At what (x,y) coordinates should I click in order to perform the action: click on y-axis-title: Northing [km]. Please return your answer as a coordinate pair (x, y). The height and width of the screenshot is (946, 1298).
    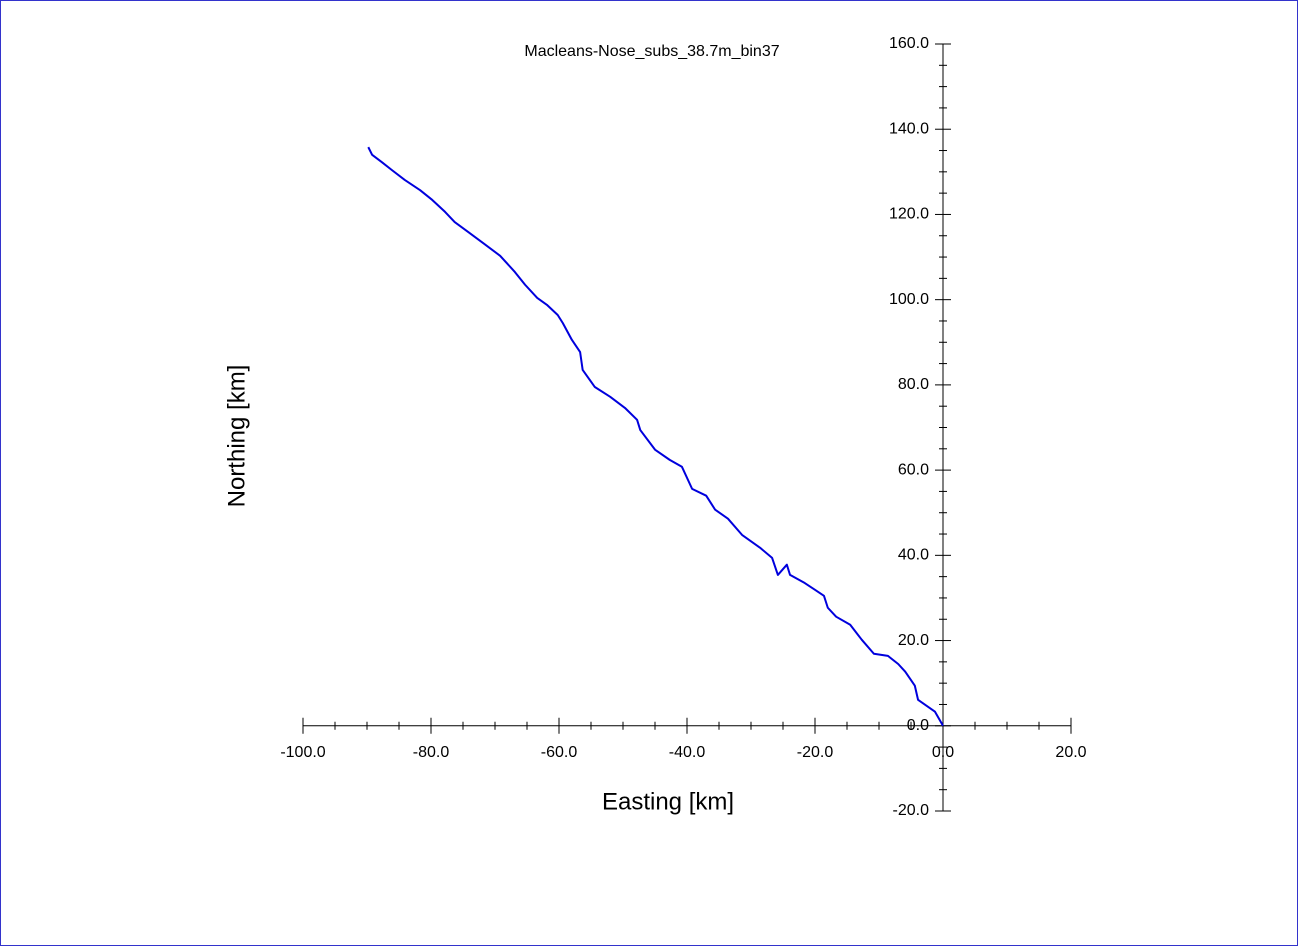
    Looking at the image, I should click on (236, 436).